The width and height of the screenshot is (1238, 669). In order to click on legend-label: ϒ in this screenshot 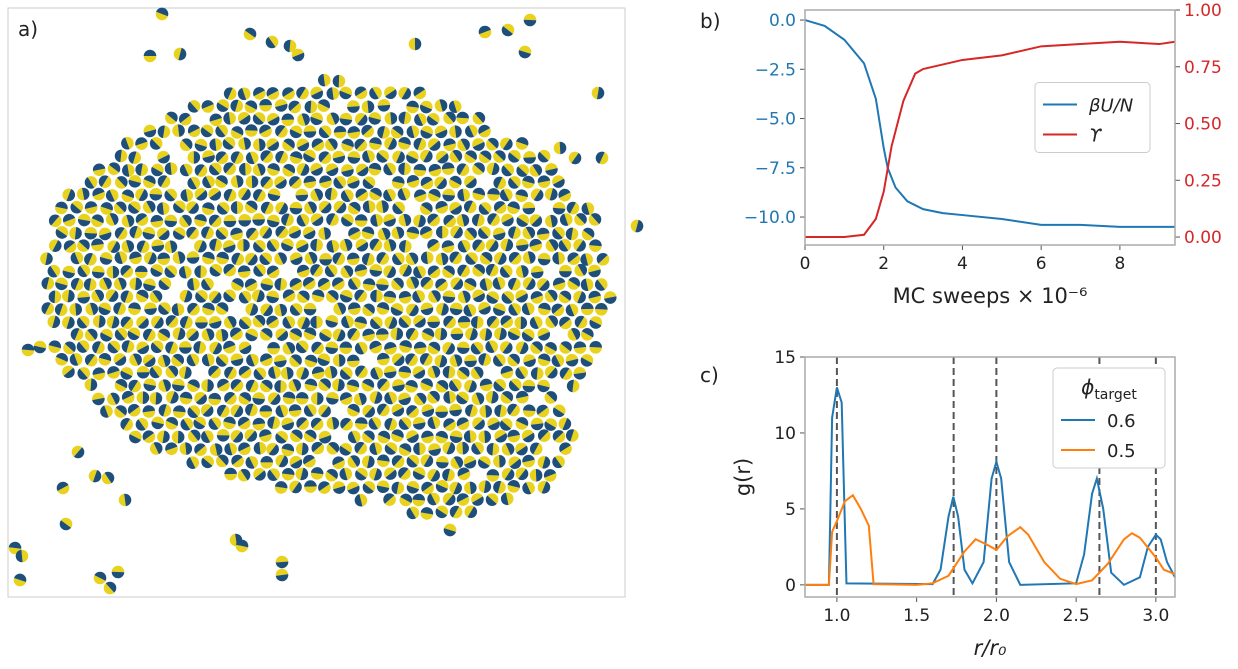, I will do `click(1096, 136)`.